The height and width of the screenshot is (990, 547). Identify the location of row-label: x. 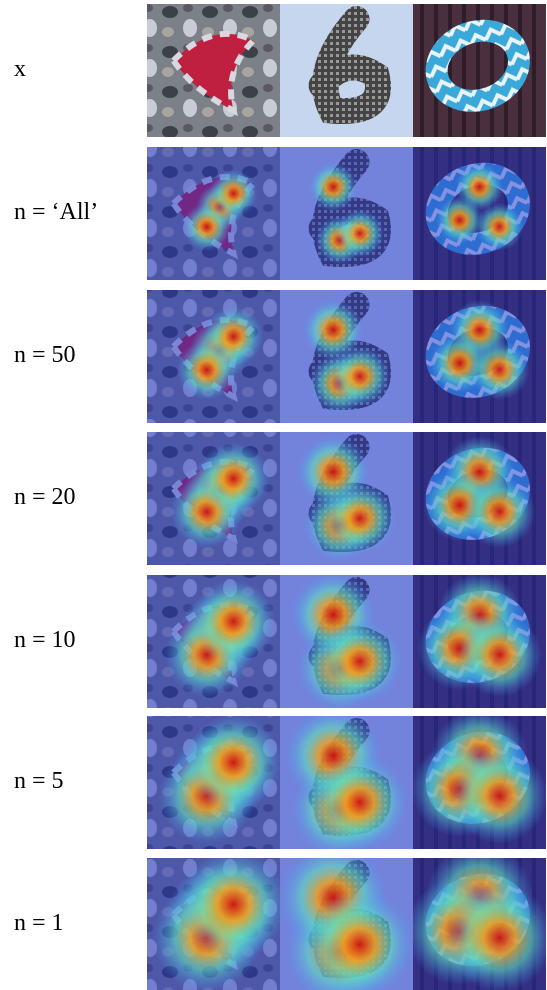
(20, 69).